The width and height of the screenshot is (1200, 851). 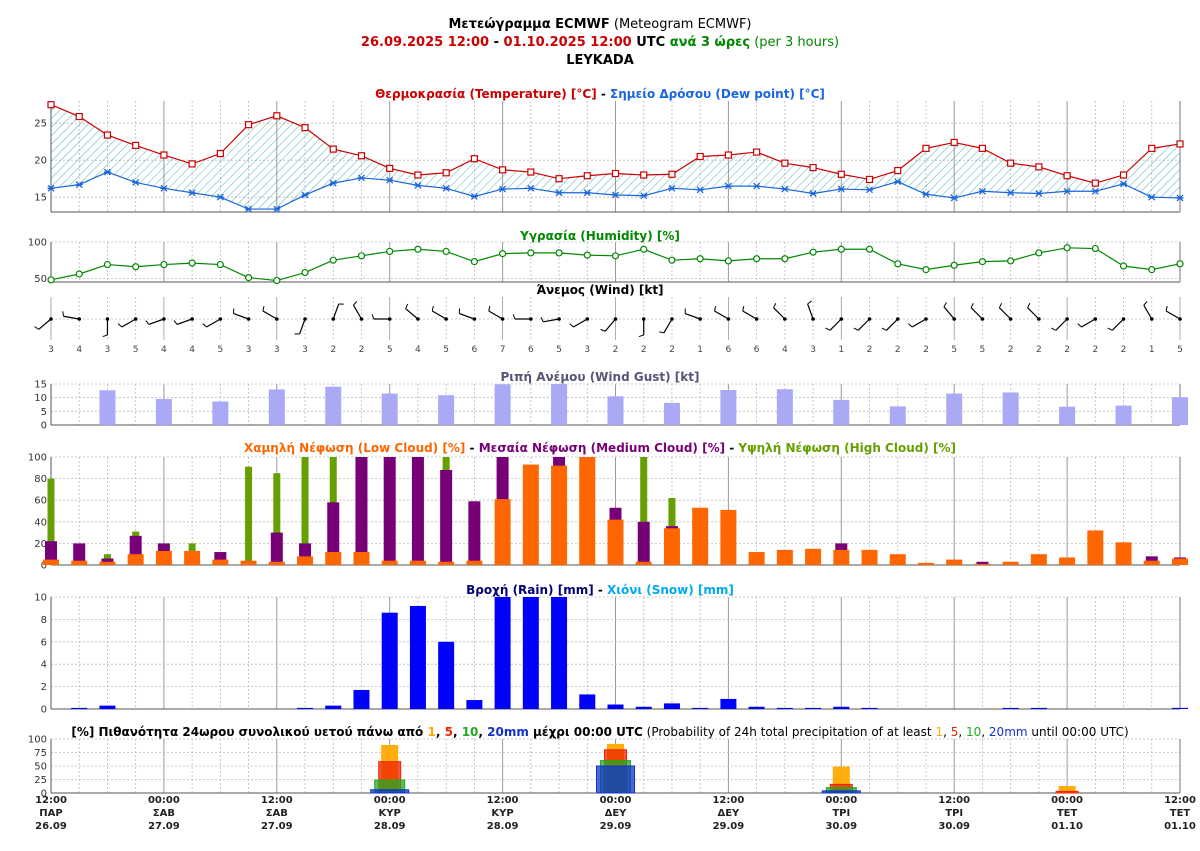 What do you see at coordinates (974, 732) in the screenshot?
I see `prob-title-en-10: 10` at bounding box center [974, 732].